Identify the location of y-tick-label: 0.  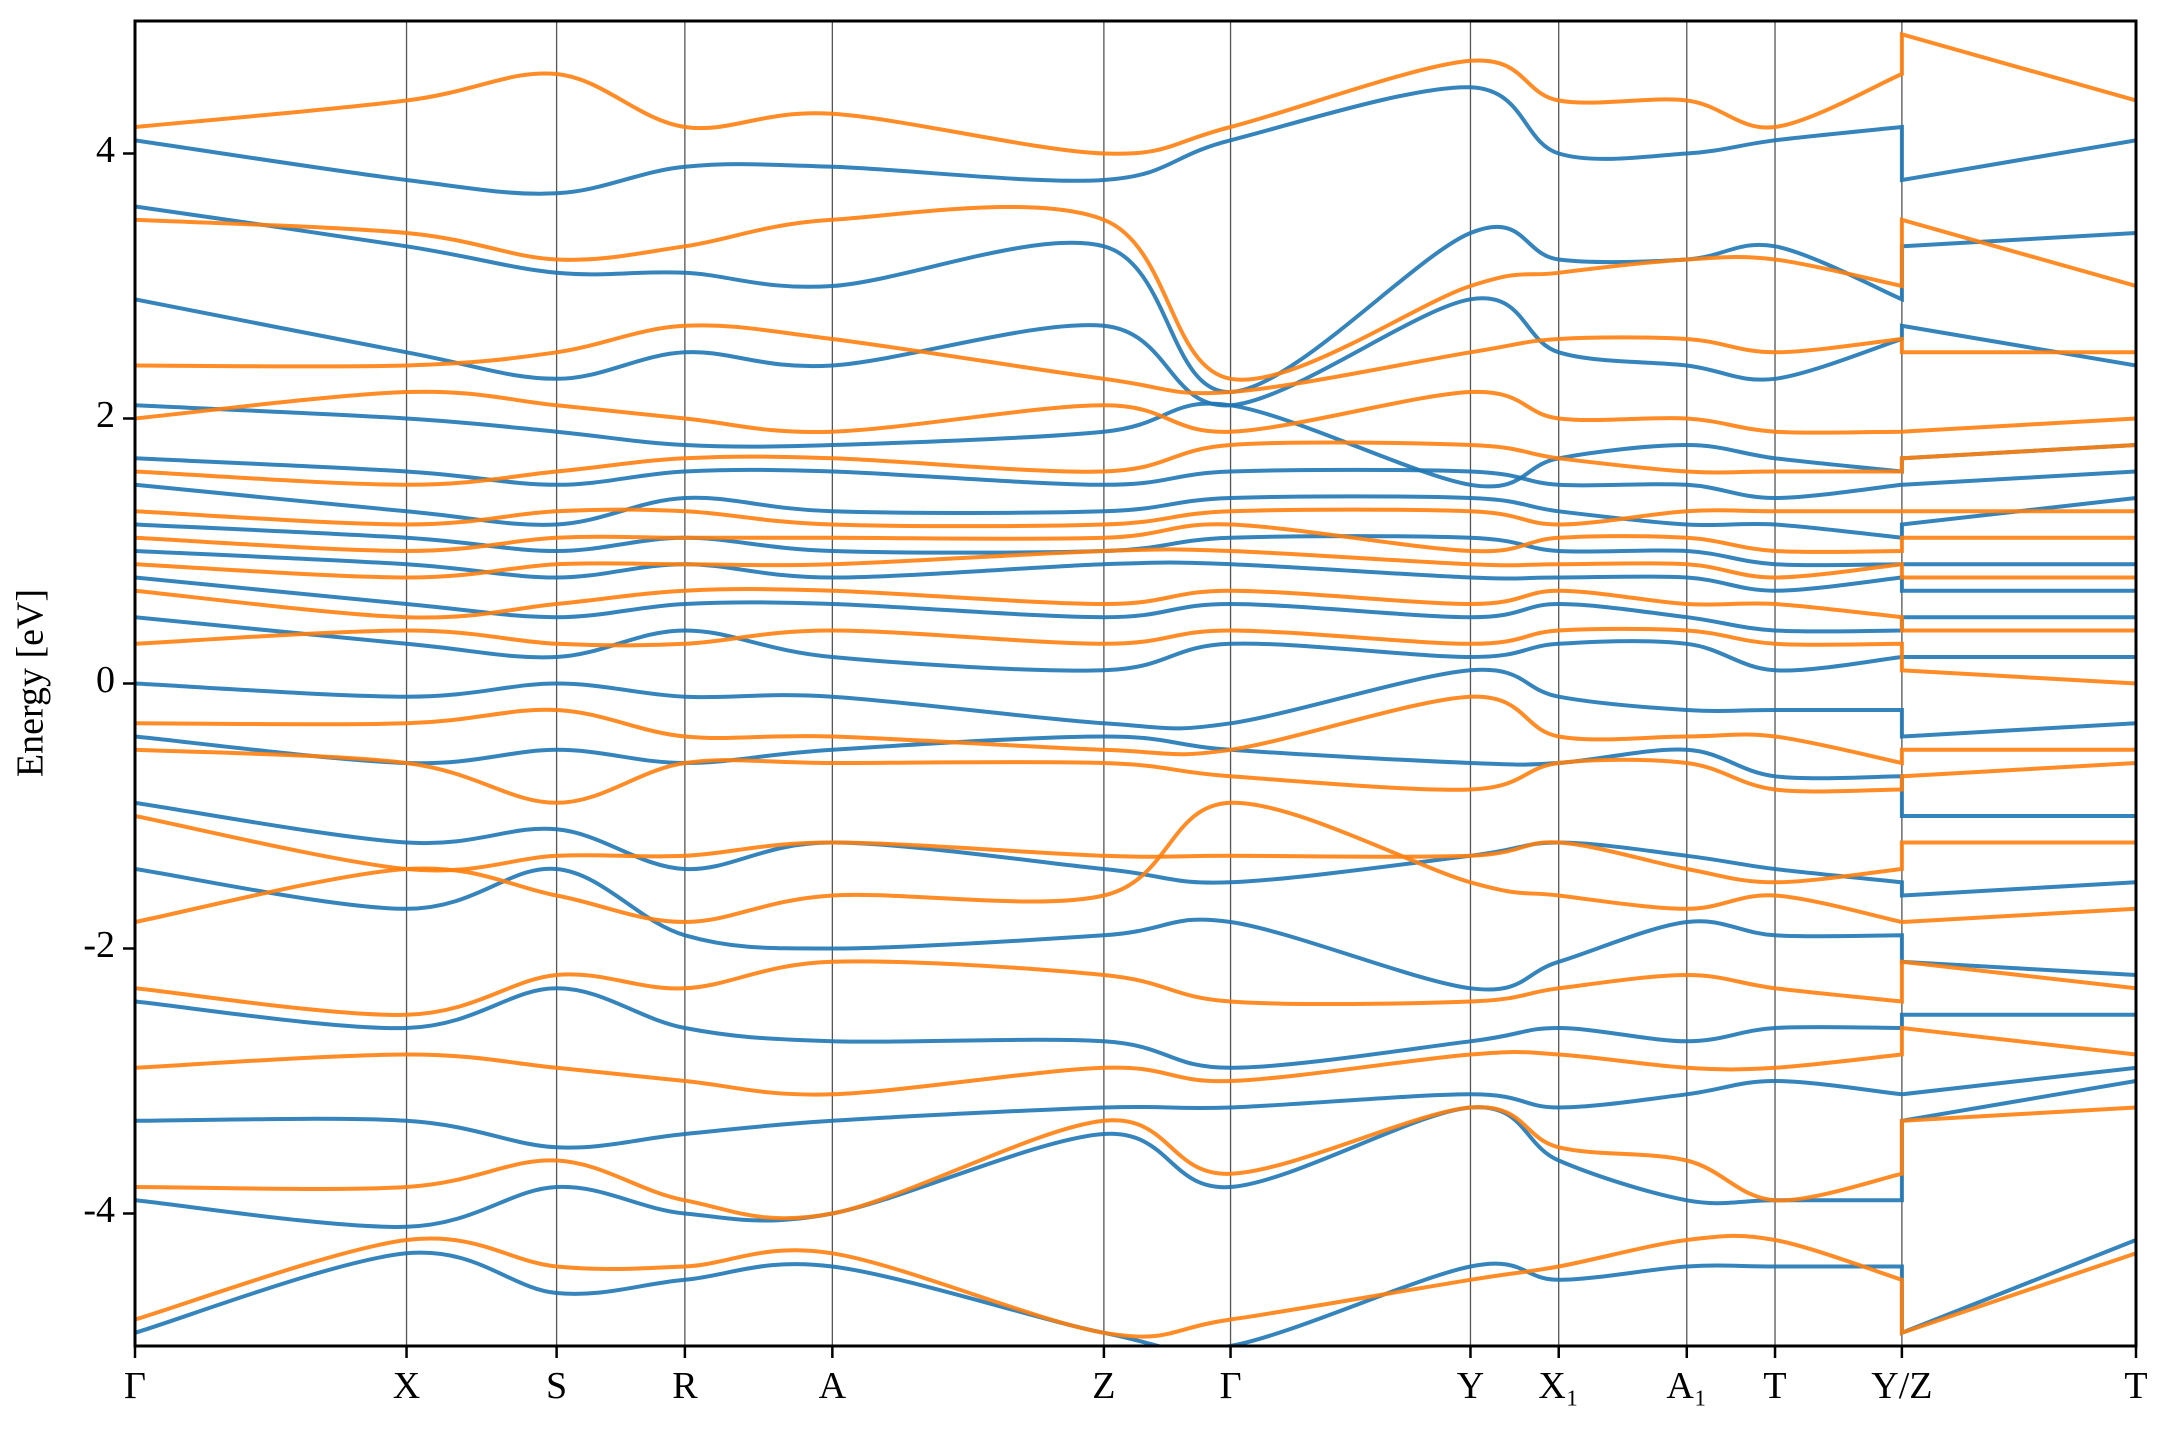
(105, 680).